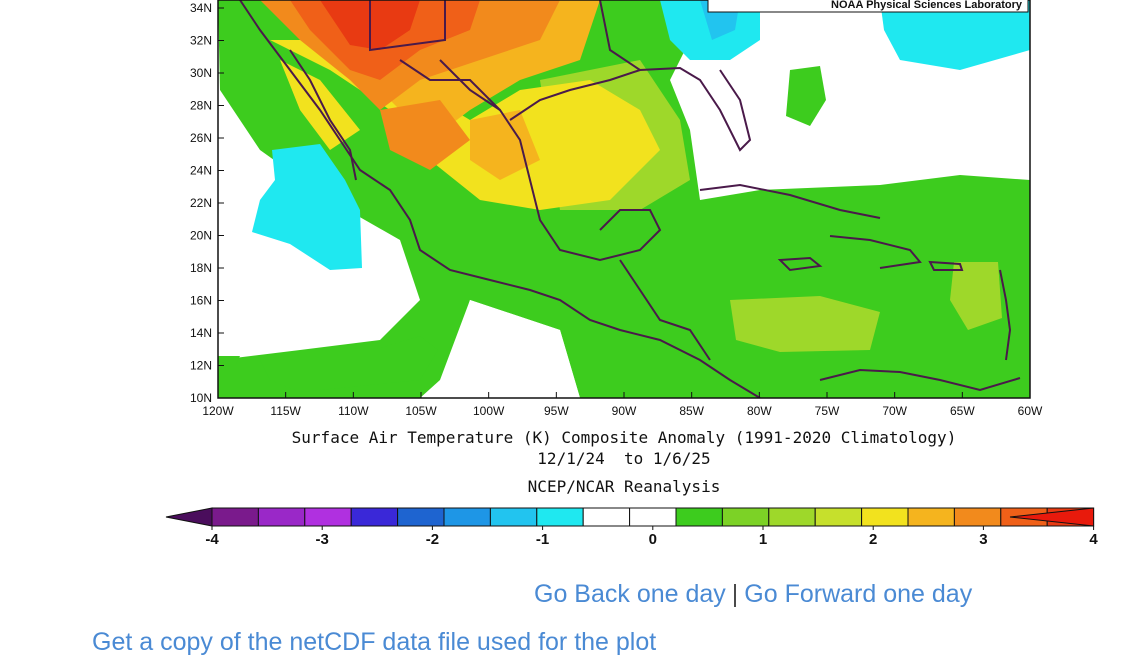 Image resolution: width=1140 pixels, height=657 pixels. I want to click on lat-tick-label: 34N, so click(201, 8).